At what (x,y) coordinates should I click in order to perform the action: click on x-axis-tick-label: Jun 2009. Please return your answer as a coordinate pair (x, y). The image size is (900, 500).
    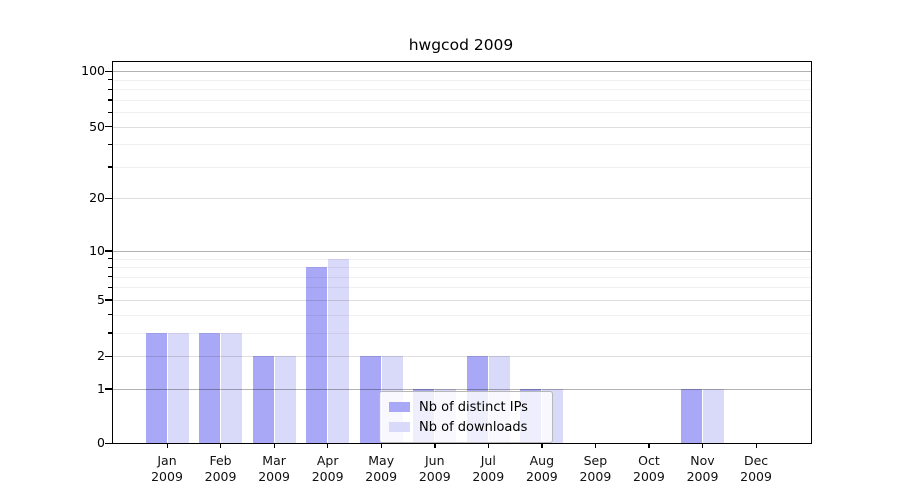
    Looking at the image, I should click on (435, 469).